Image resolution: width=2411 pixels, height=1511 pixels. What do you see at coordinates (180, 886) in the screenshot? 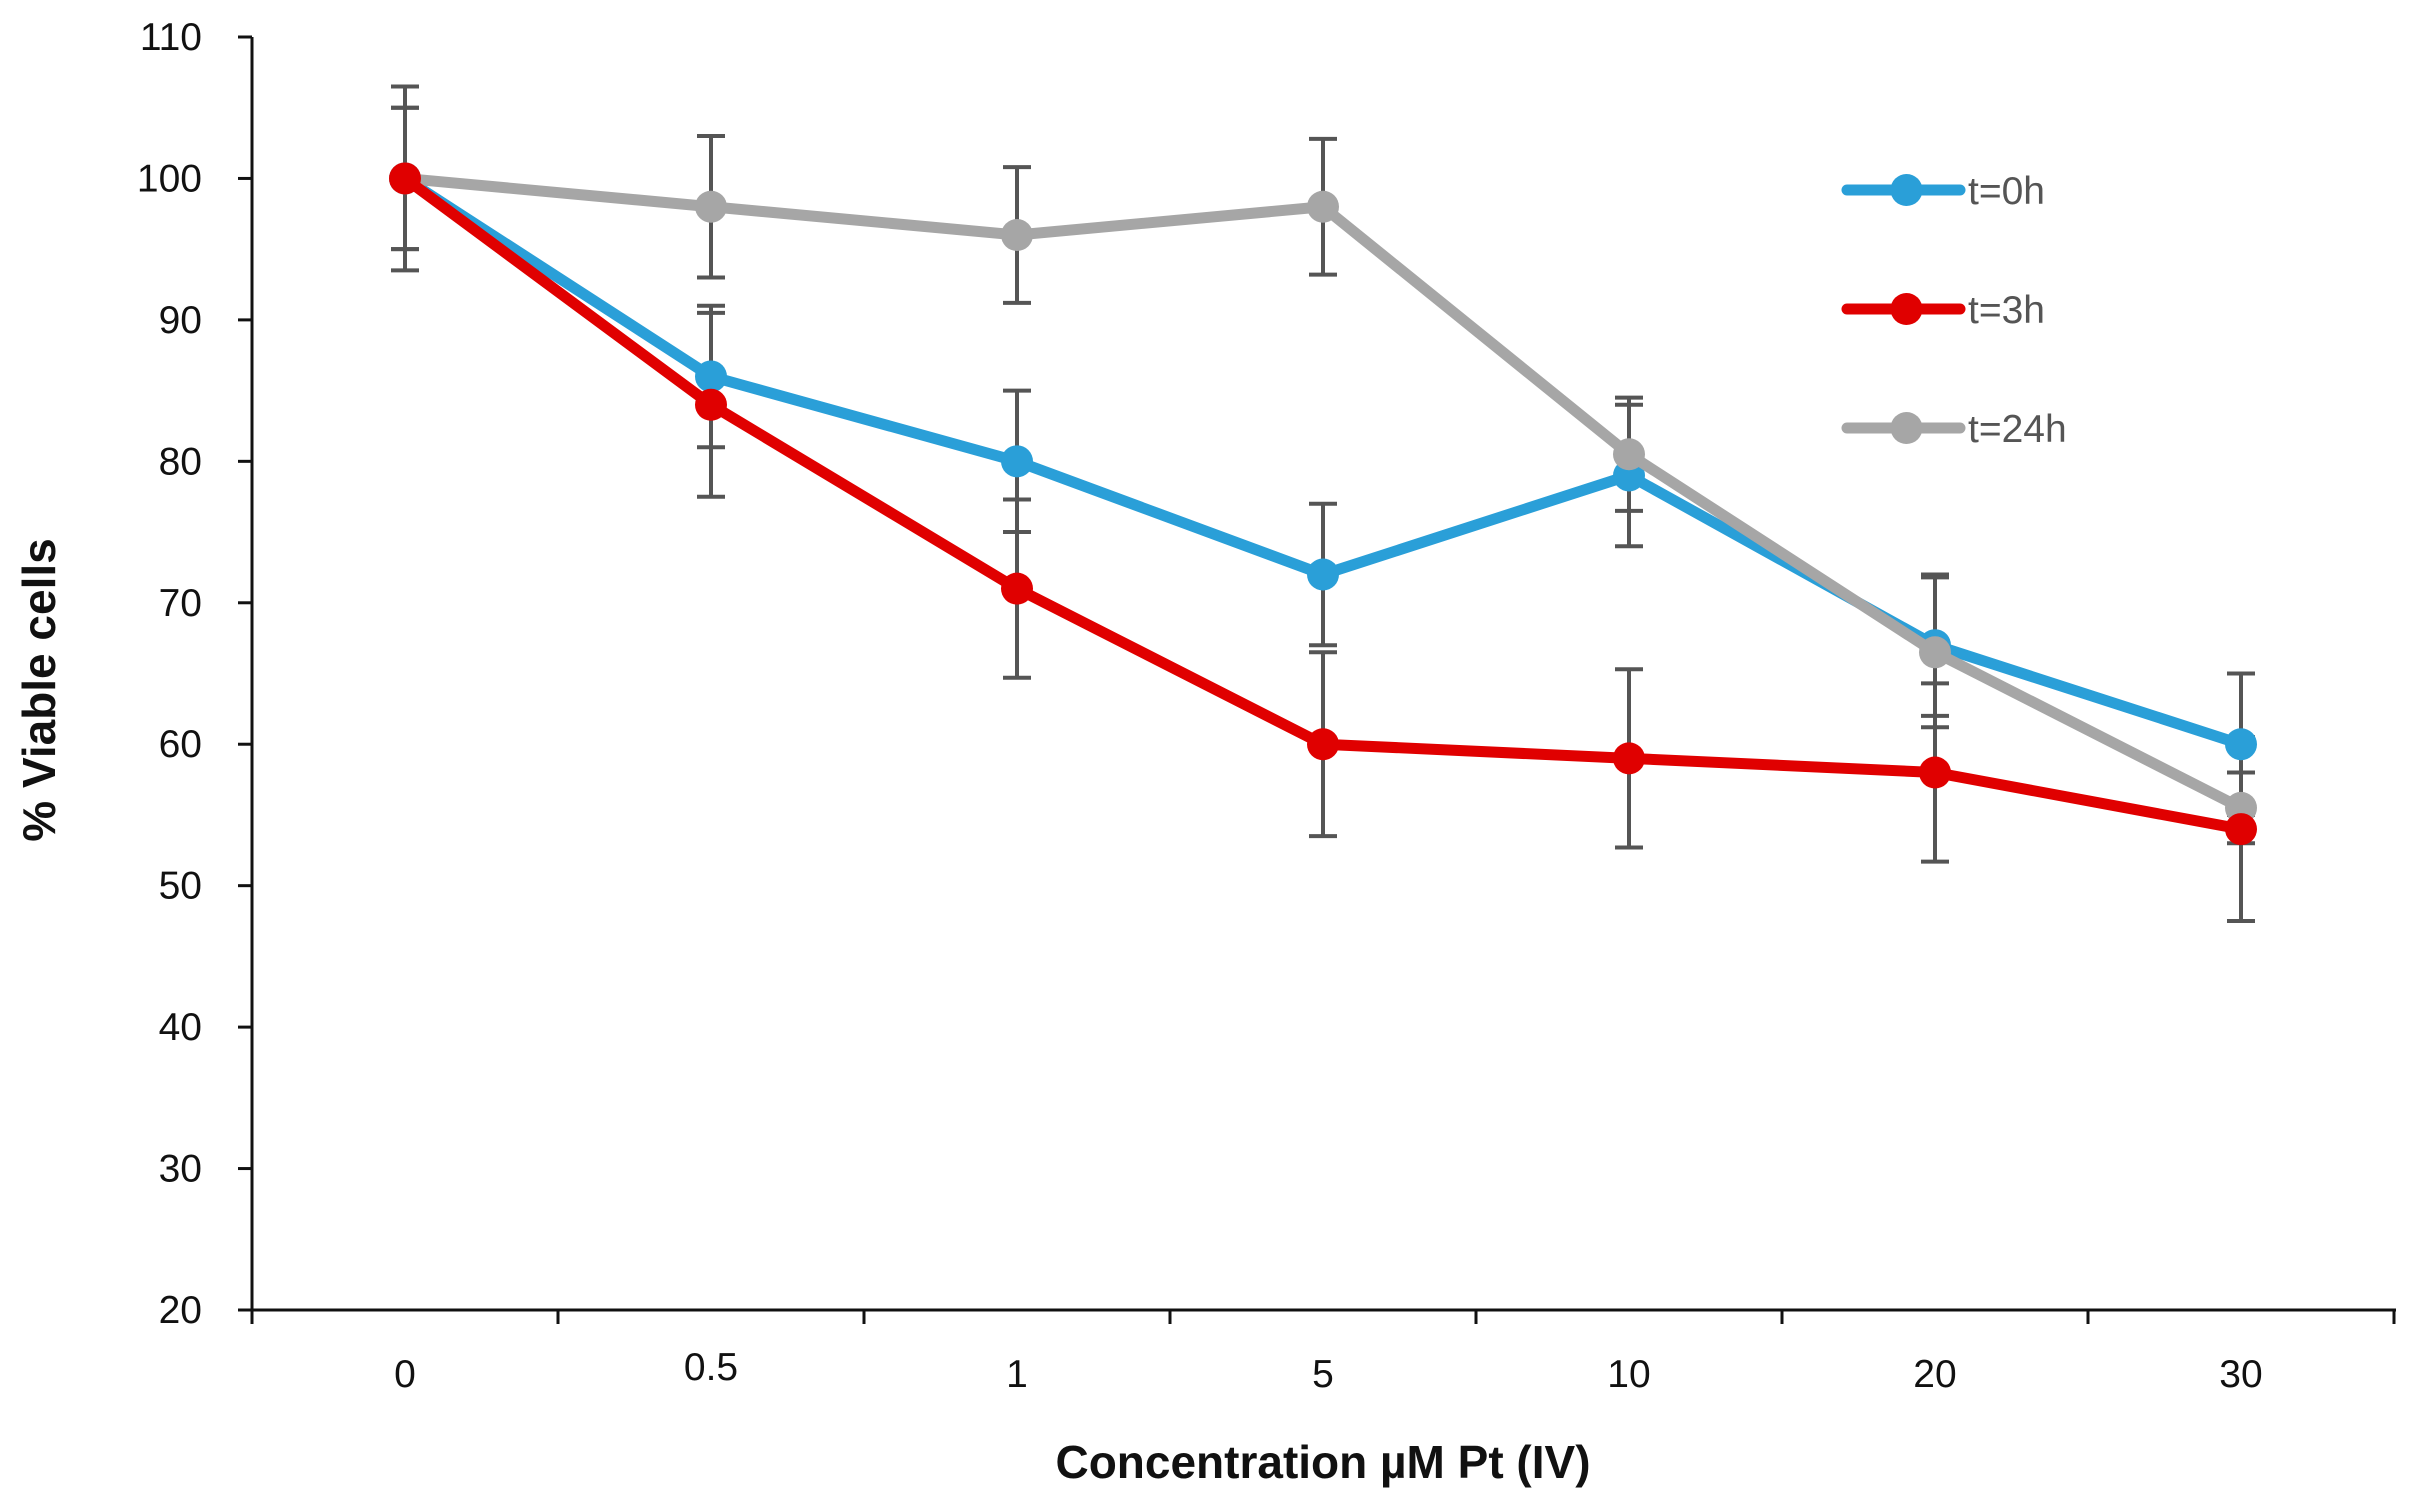
I see `y-tick-label: 50` at bounding box center [180, 886].